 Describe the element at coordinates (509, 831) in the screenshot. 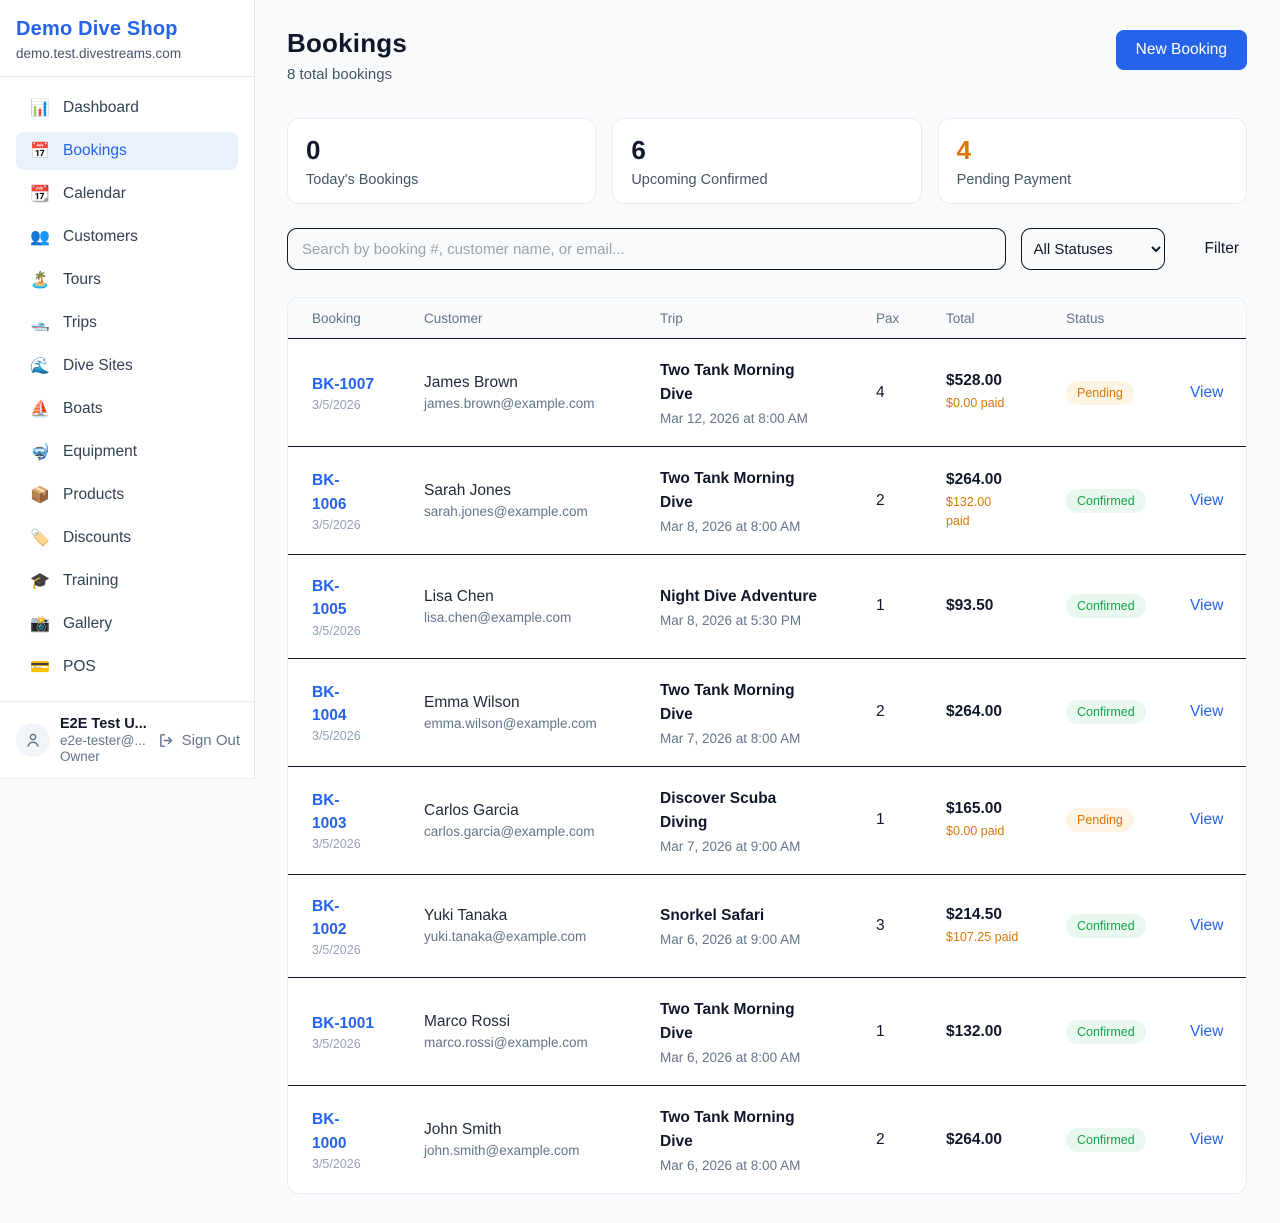

I see `customer-email: carlos.garcia@example.com` at that location.